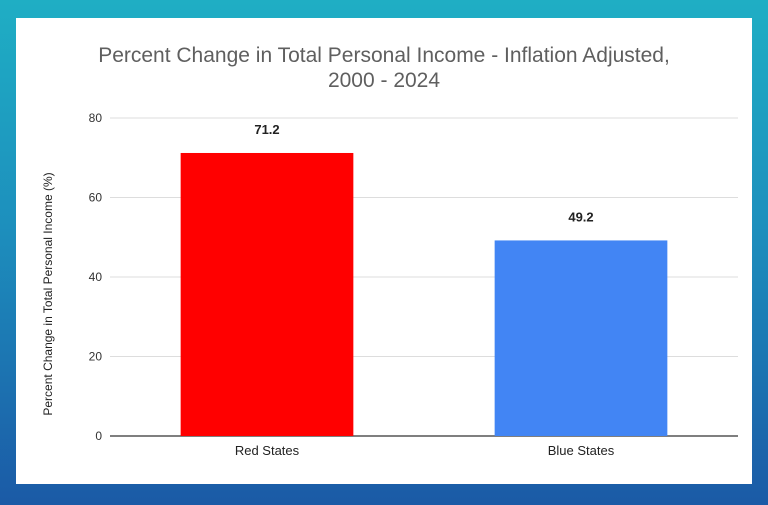  What do you see at coordinates (96, 118) in the screenshot?
I see `y-tick-label: 80` at bounding box center [96, 118].